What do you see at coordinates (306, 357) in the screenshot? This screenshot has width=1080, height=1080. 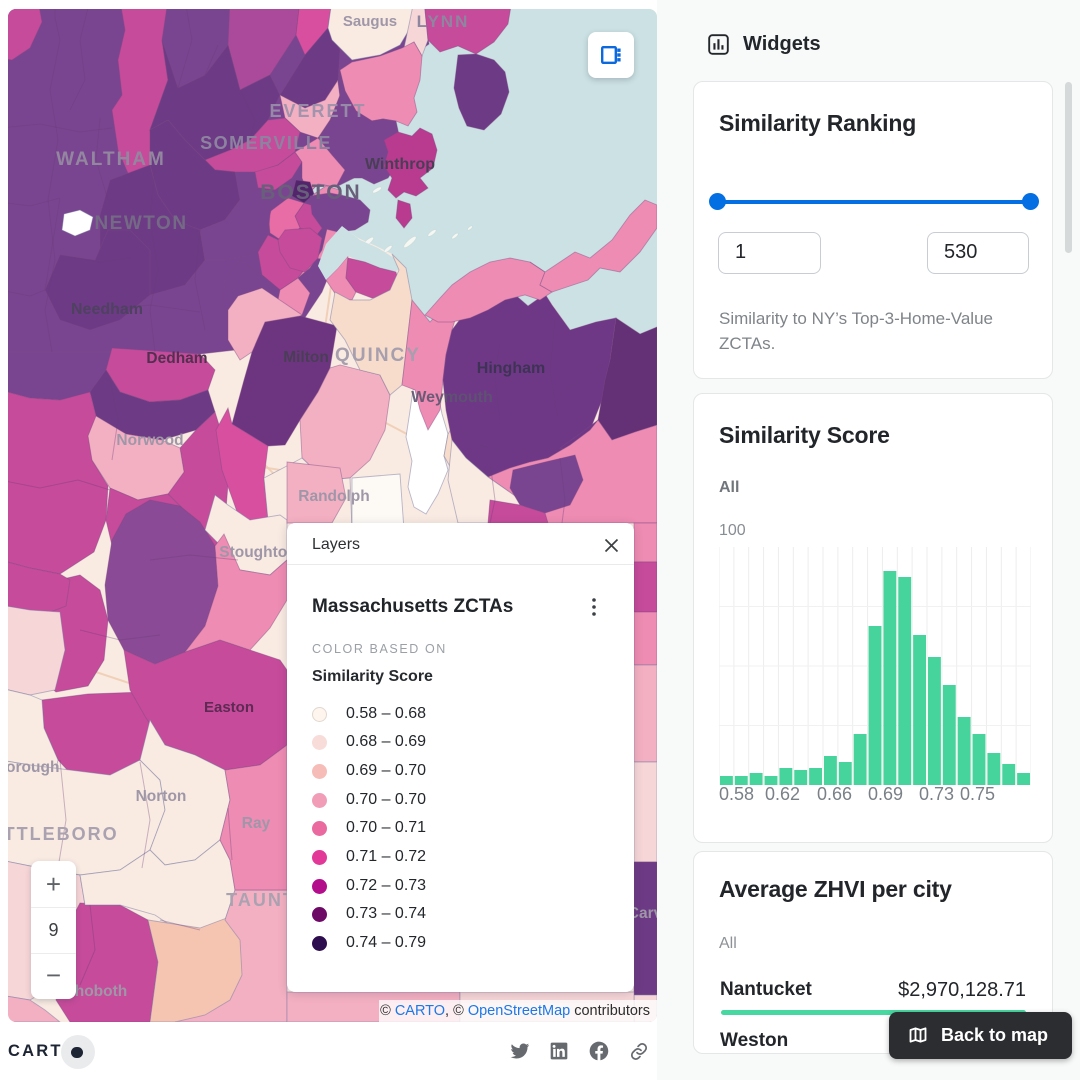 I see `svg-text: Milton` at bounding box center [306, 357].